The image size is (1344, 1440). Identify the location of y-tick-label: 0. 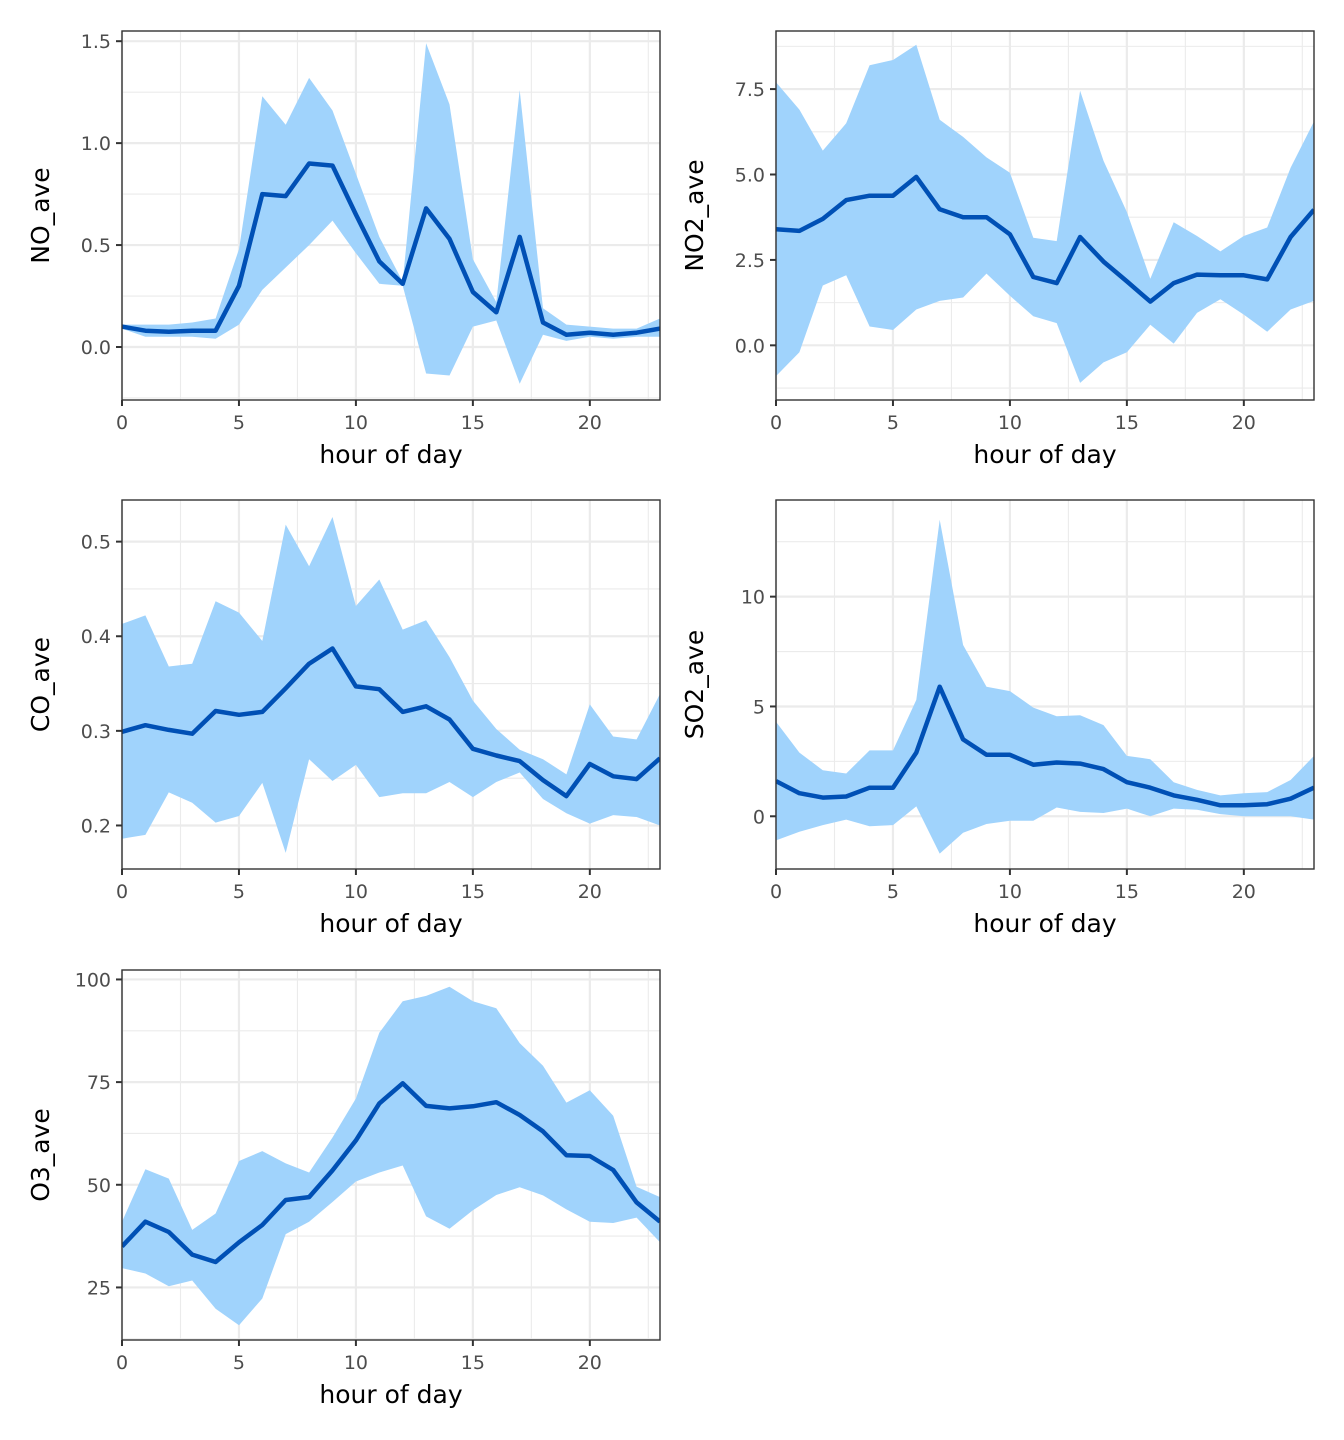
(759, 817).